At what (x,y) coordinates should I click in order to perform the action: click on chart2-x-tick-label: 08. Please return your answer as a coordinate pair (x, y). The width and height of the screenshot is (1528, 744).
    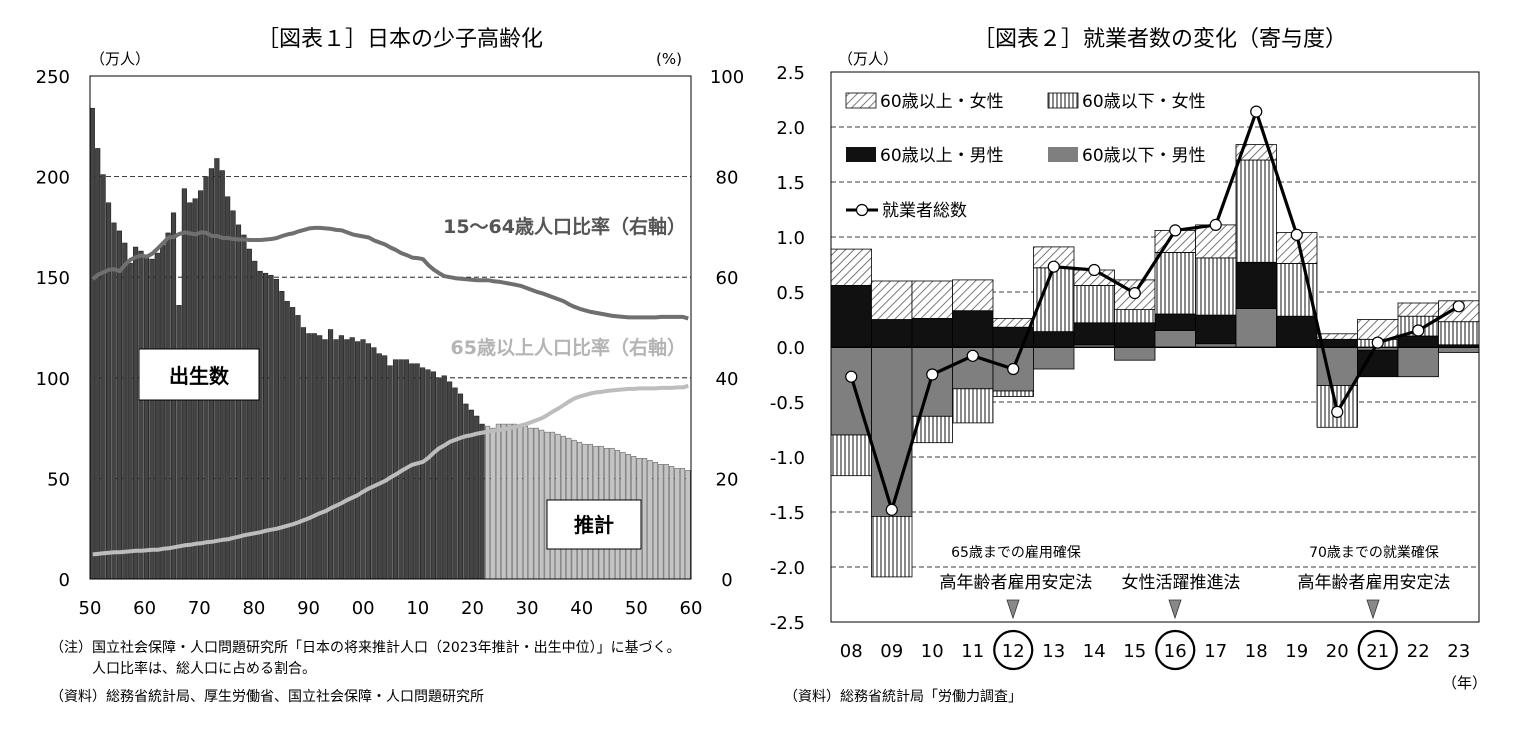
    Looking at the image, I should click on (851, 651).